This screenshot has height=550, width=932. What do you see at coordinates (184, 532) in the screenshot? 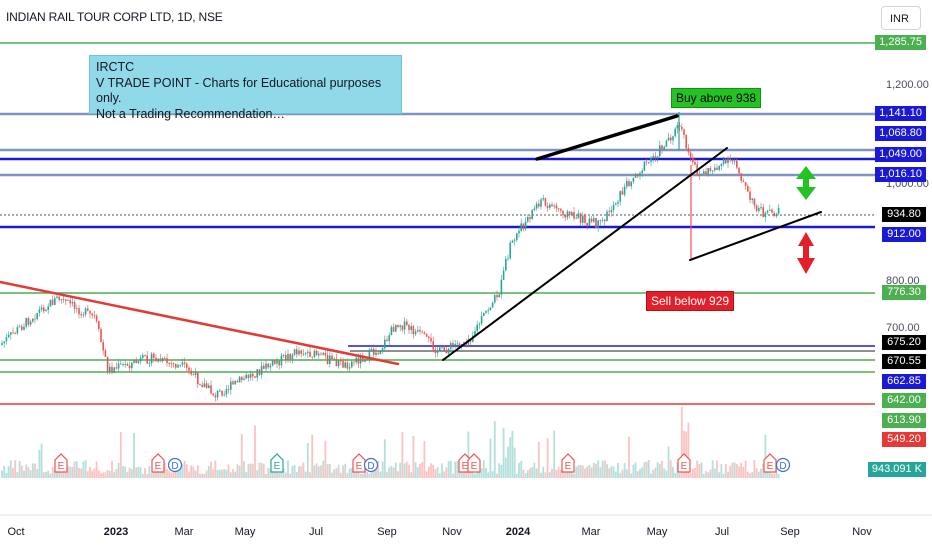
I see `time-tick: Mar` at bounding box center [184, 532].